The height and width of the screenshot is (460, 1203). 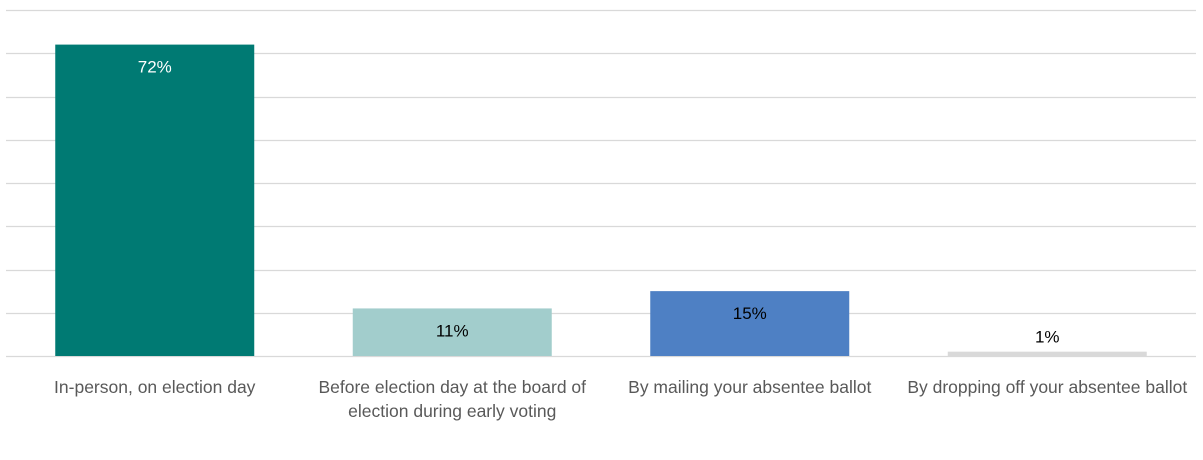 I want to click on bar-value-label: 15%, so click(x=750, y=313).